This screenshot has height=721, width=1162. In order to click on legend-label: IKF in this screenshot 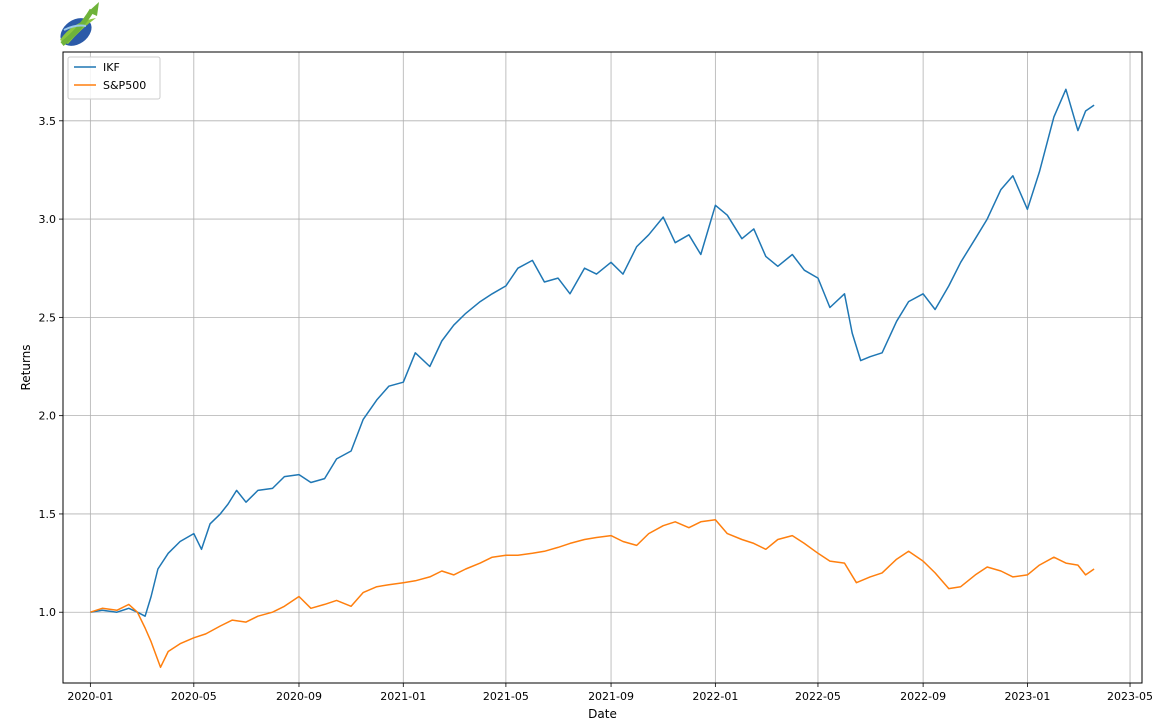, I will do `click(111, 67)`.